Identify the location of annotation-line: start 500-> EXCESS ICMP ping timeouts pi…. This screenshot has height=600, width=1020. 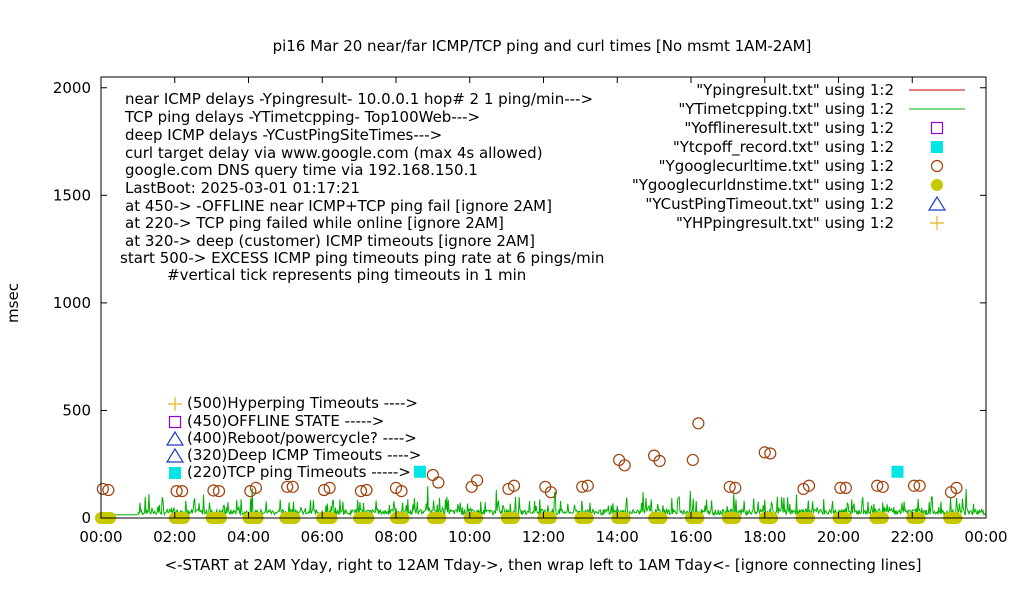
(362, 258).